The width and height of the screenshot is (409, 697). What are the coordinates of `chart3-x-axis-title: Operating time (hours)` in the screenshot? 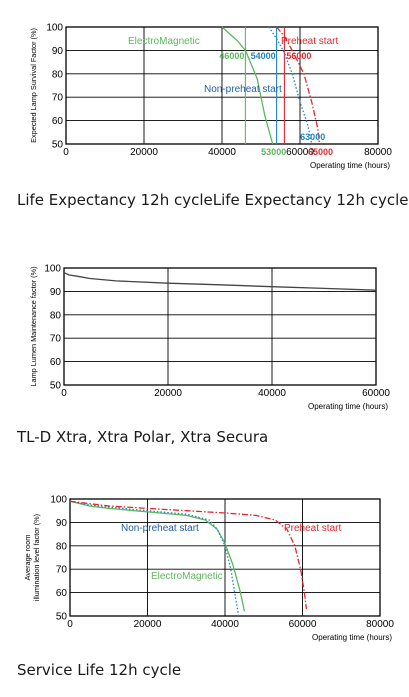 It's located at (352, 637).